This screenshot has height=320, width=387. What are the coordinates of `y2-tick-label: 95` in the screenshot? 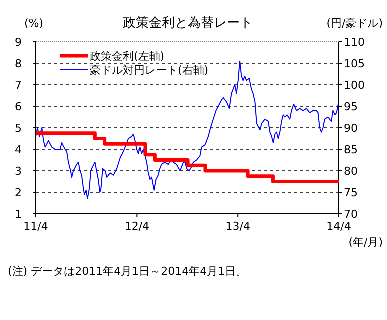 It's located at (351, 107).